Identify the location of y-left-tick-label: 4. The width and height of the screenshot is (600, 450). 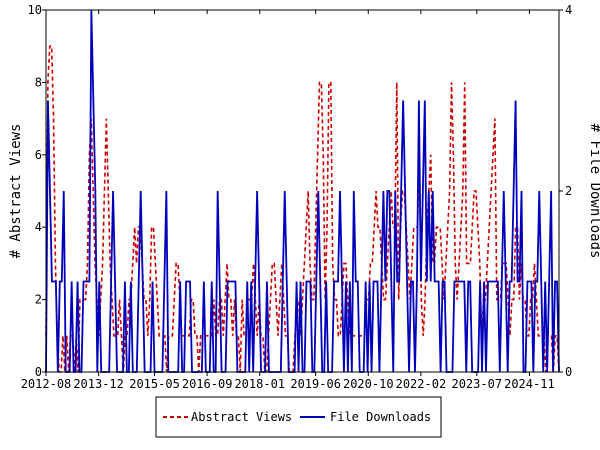
(38, 227).